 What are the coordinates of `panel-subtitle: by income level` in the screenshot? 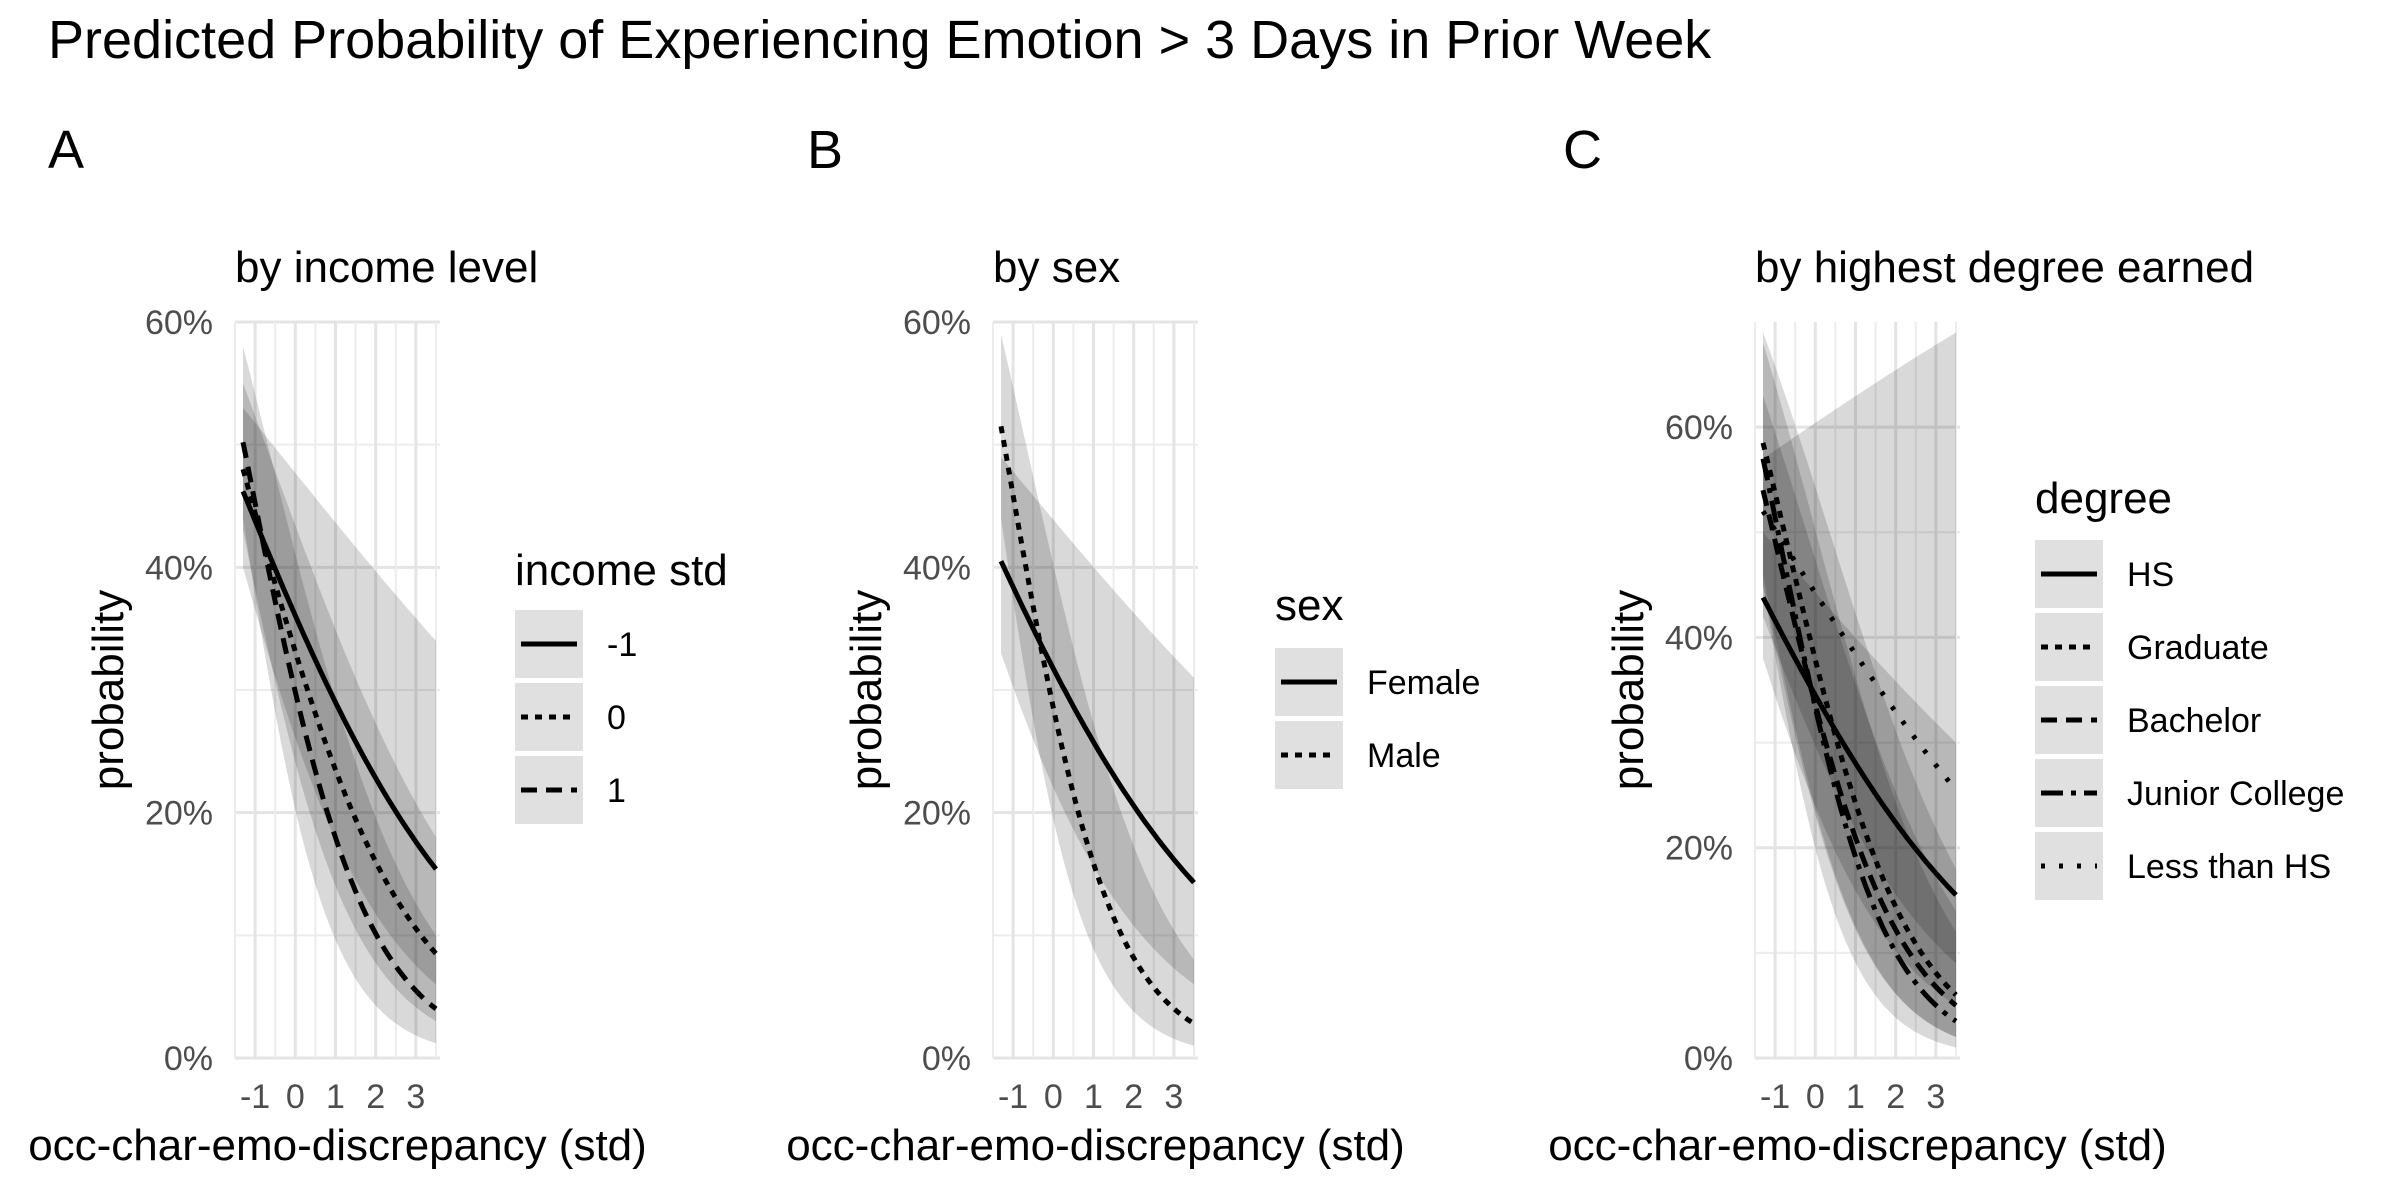 It's located at (386, 267).